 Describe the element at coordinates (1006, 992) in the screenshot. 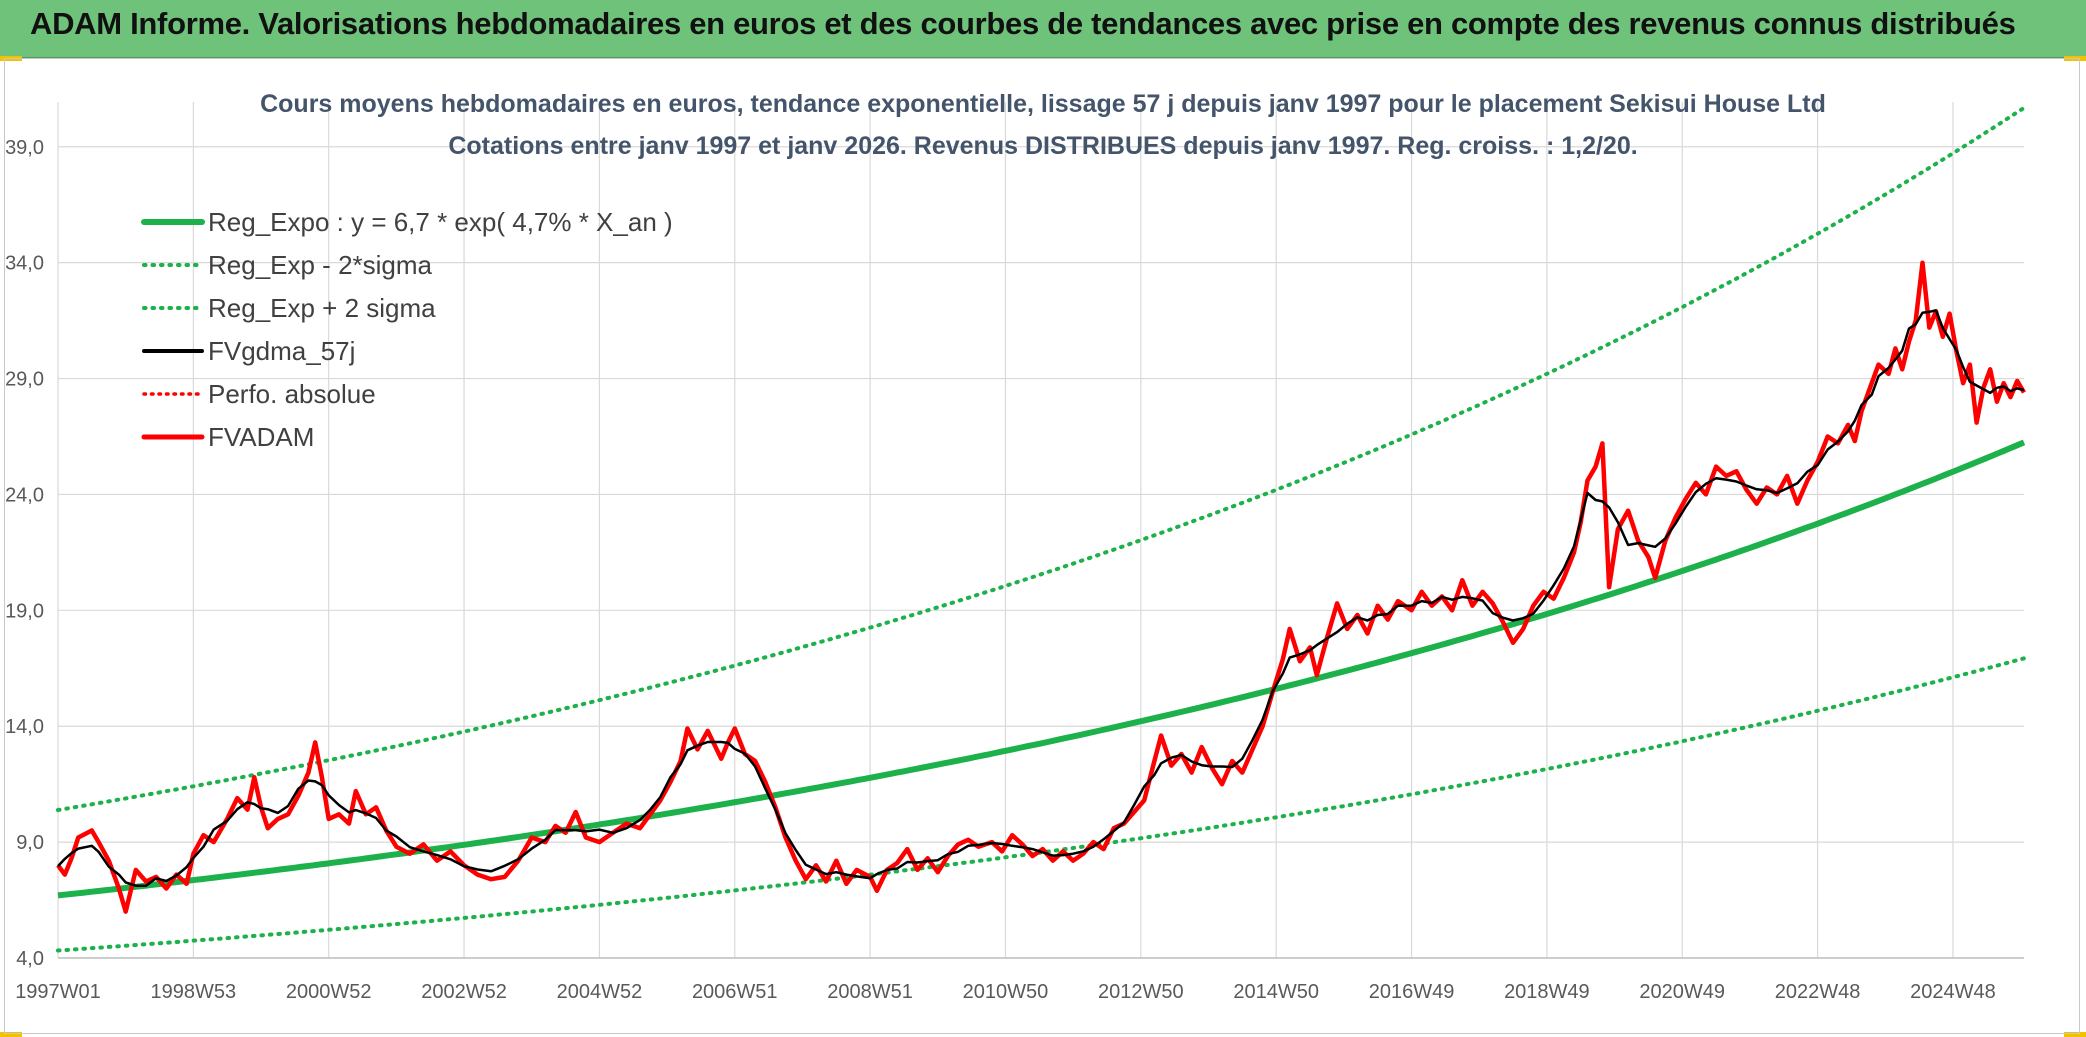

I see `x-tick-label: 2010W50` at that location.